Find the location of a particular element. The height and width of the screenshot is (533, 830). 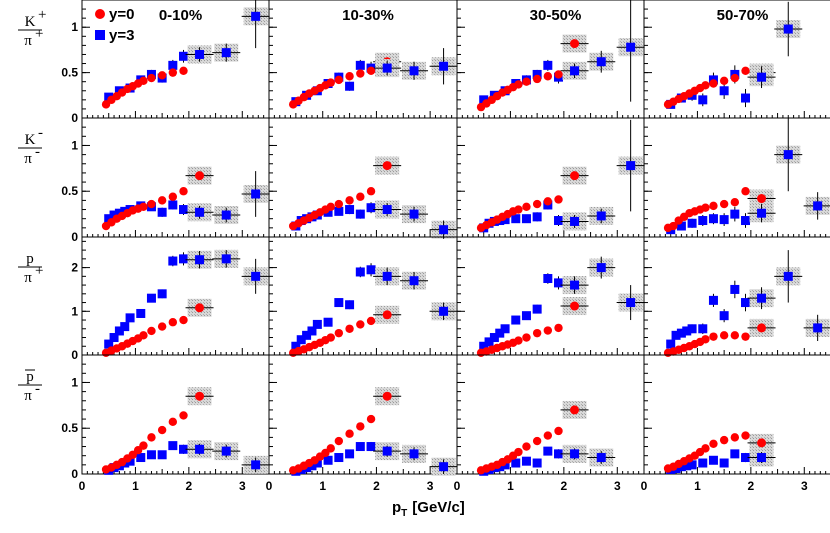

x-tick-label: 2 is located at coordinates (376, 486).